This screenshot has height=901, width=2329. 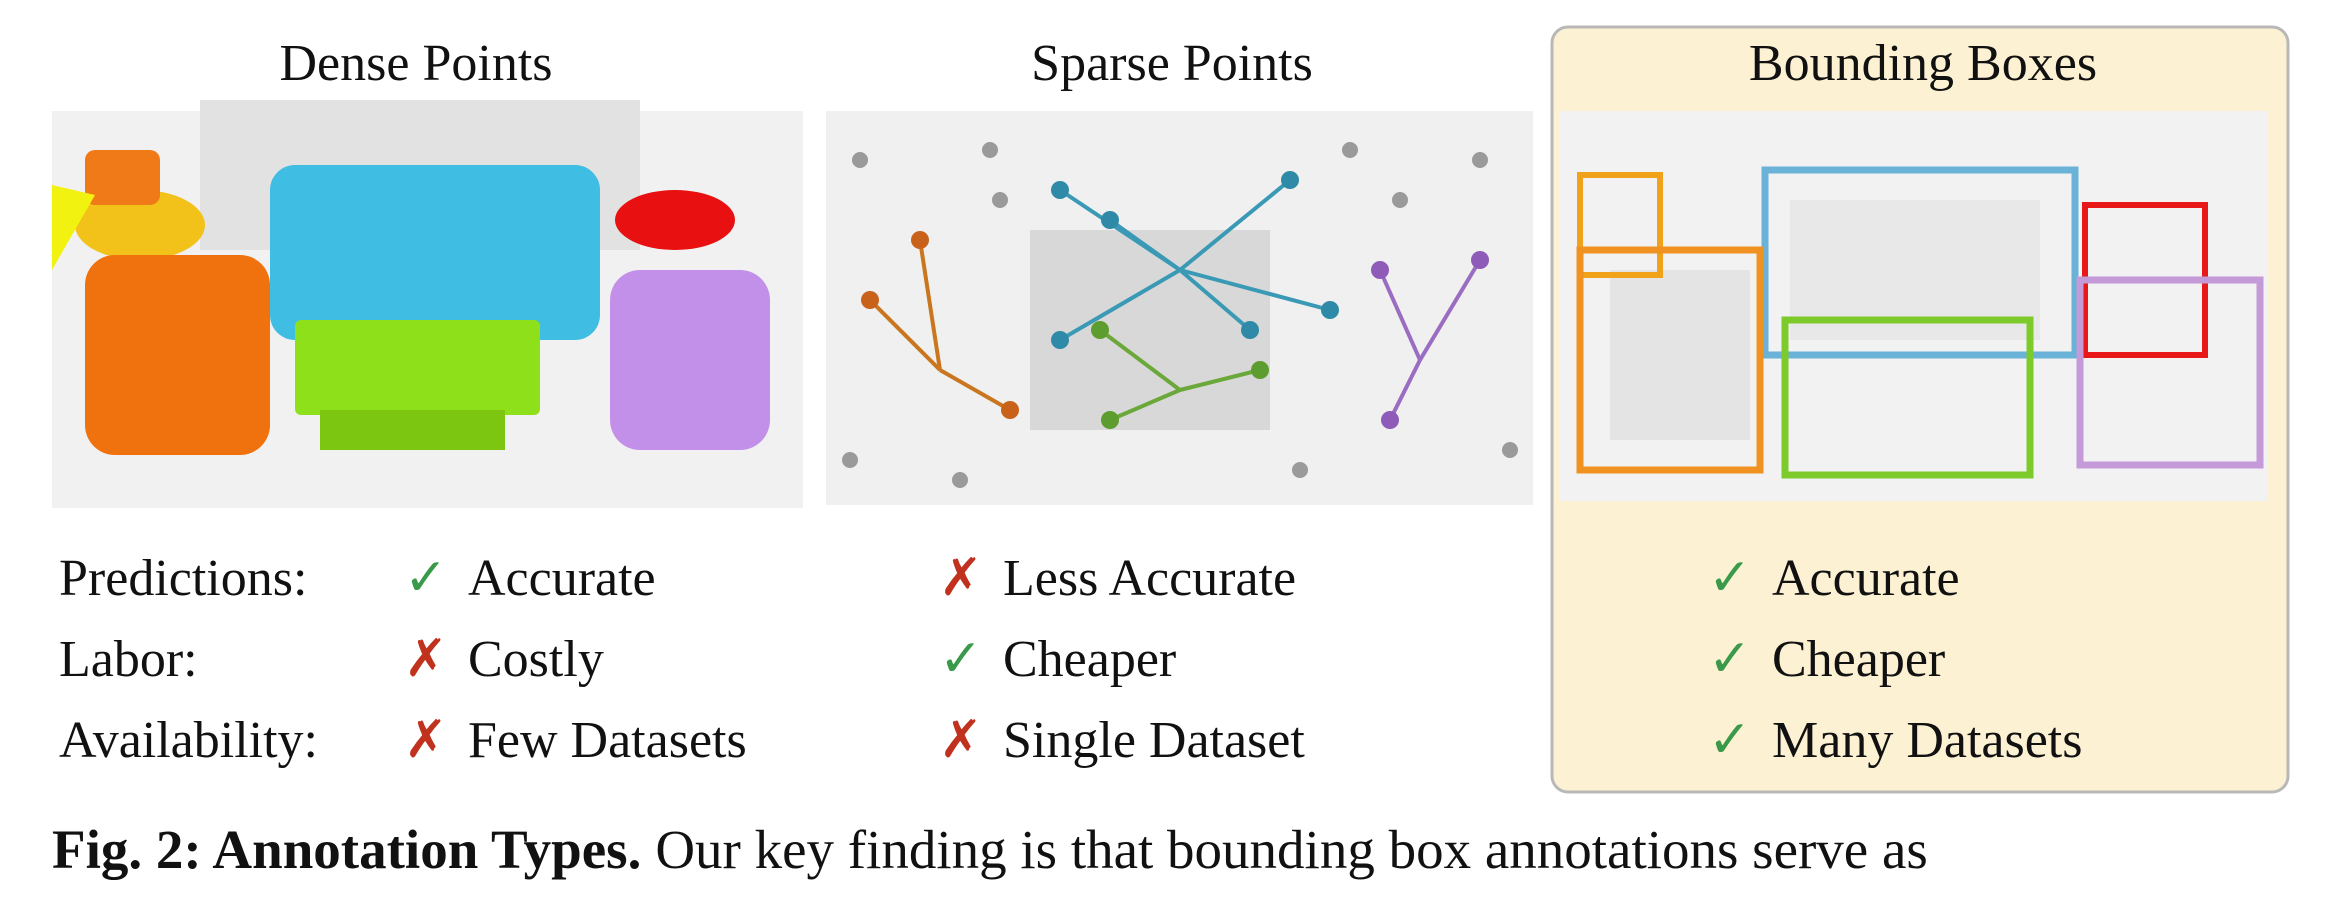 I want to click on status-text: Single Dataset, so click(x=1154, y=740).